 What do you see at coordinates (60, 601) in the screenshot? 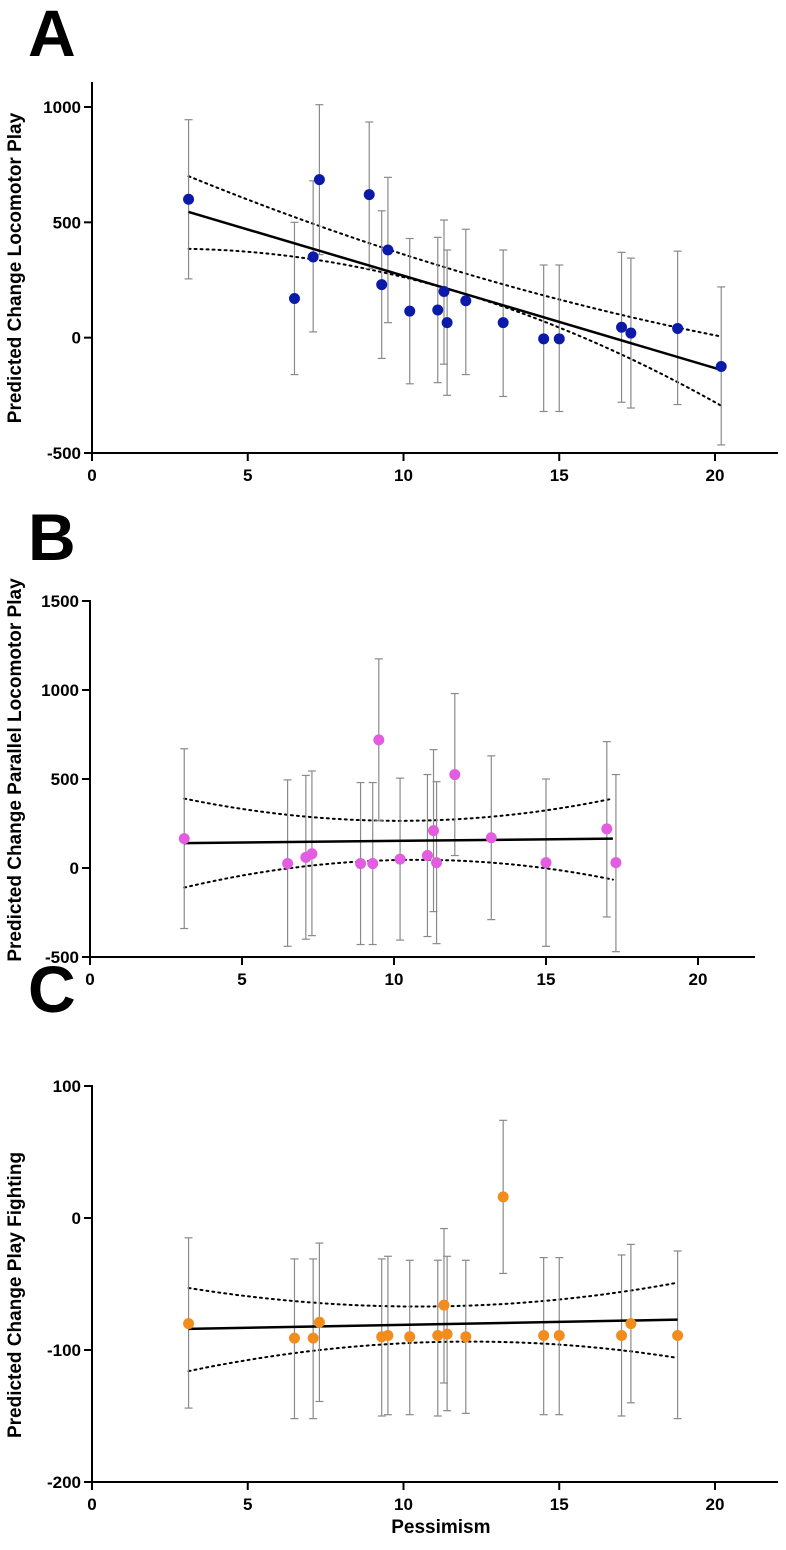
I see `y-tick-label: 1500` at bounding box center [60, 601].